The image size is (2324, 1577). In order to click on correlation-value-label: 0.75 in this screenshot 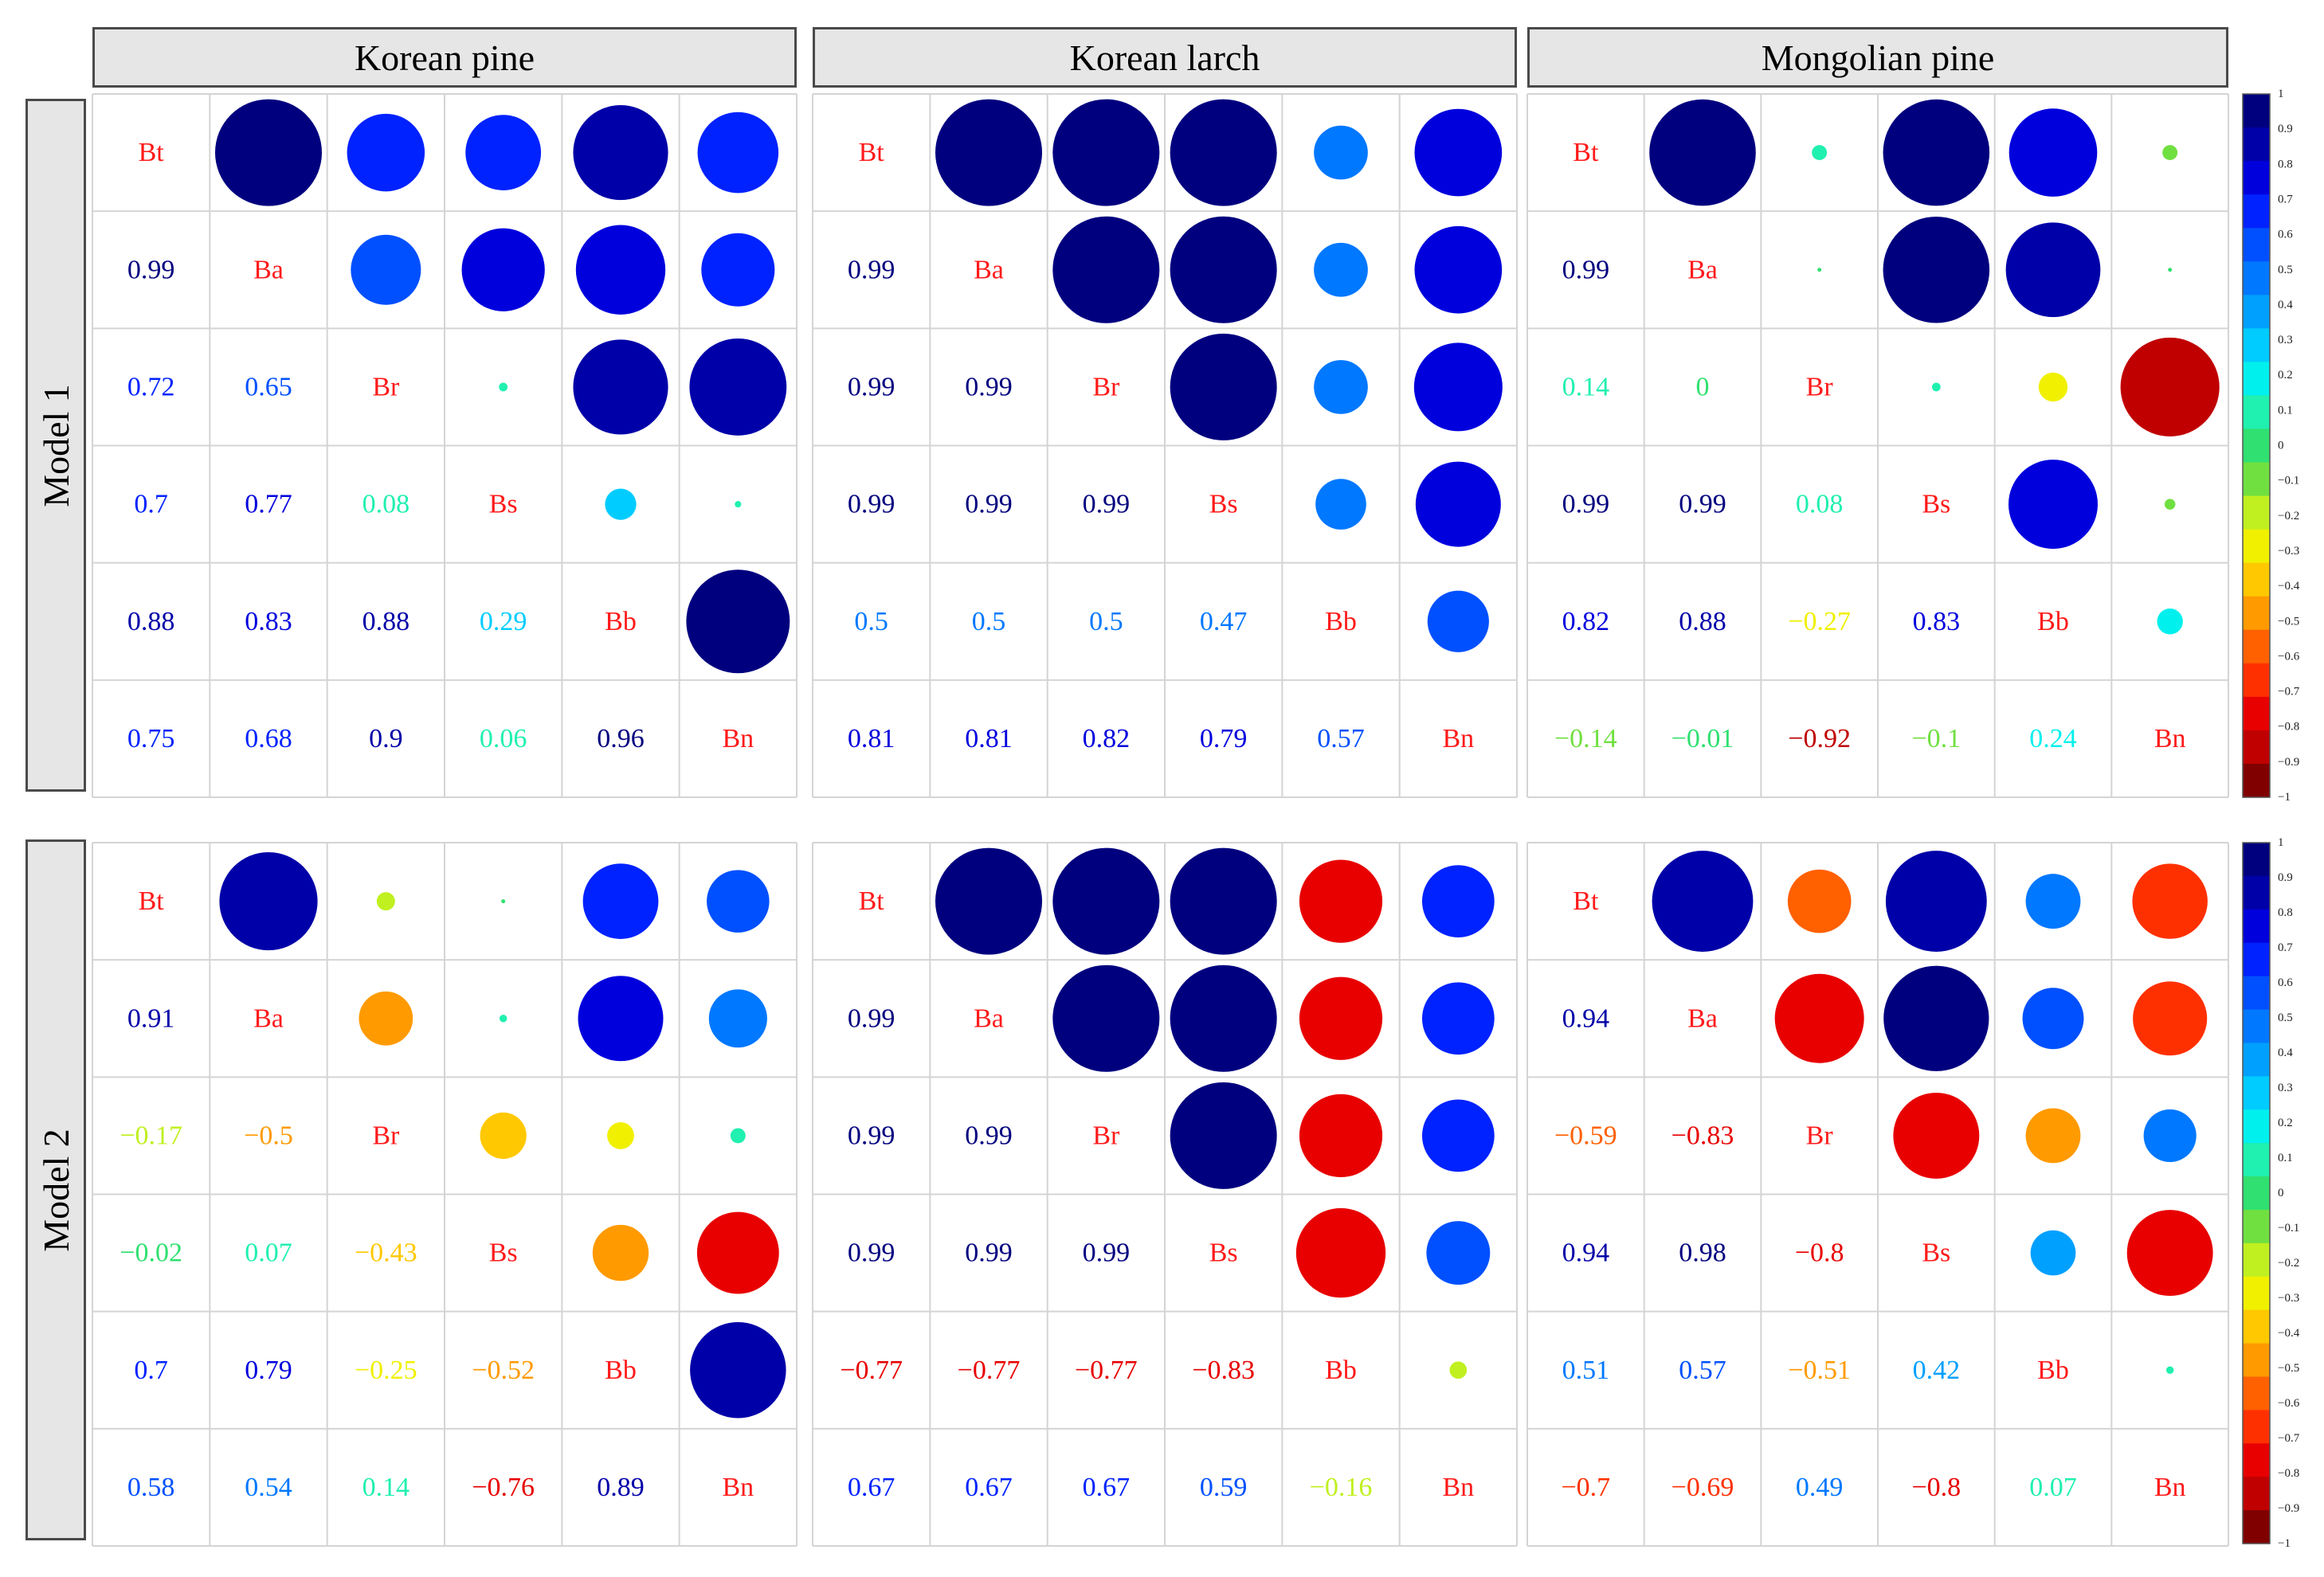, I will do `click(151, 738)`.